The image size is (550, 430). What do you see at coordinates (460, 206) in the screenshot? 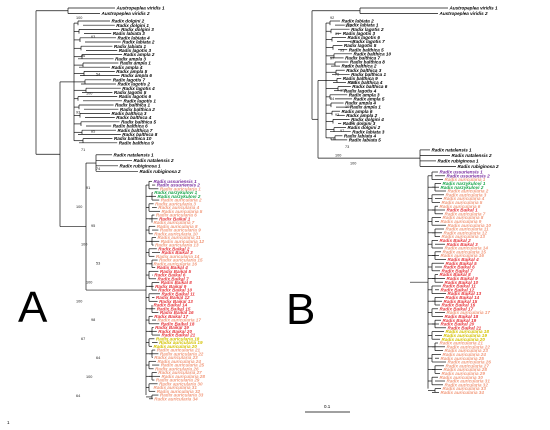
I see `taxon-label: Radix auricularia 6` at bounding box center [460, 206].